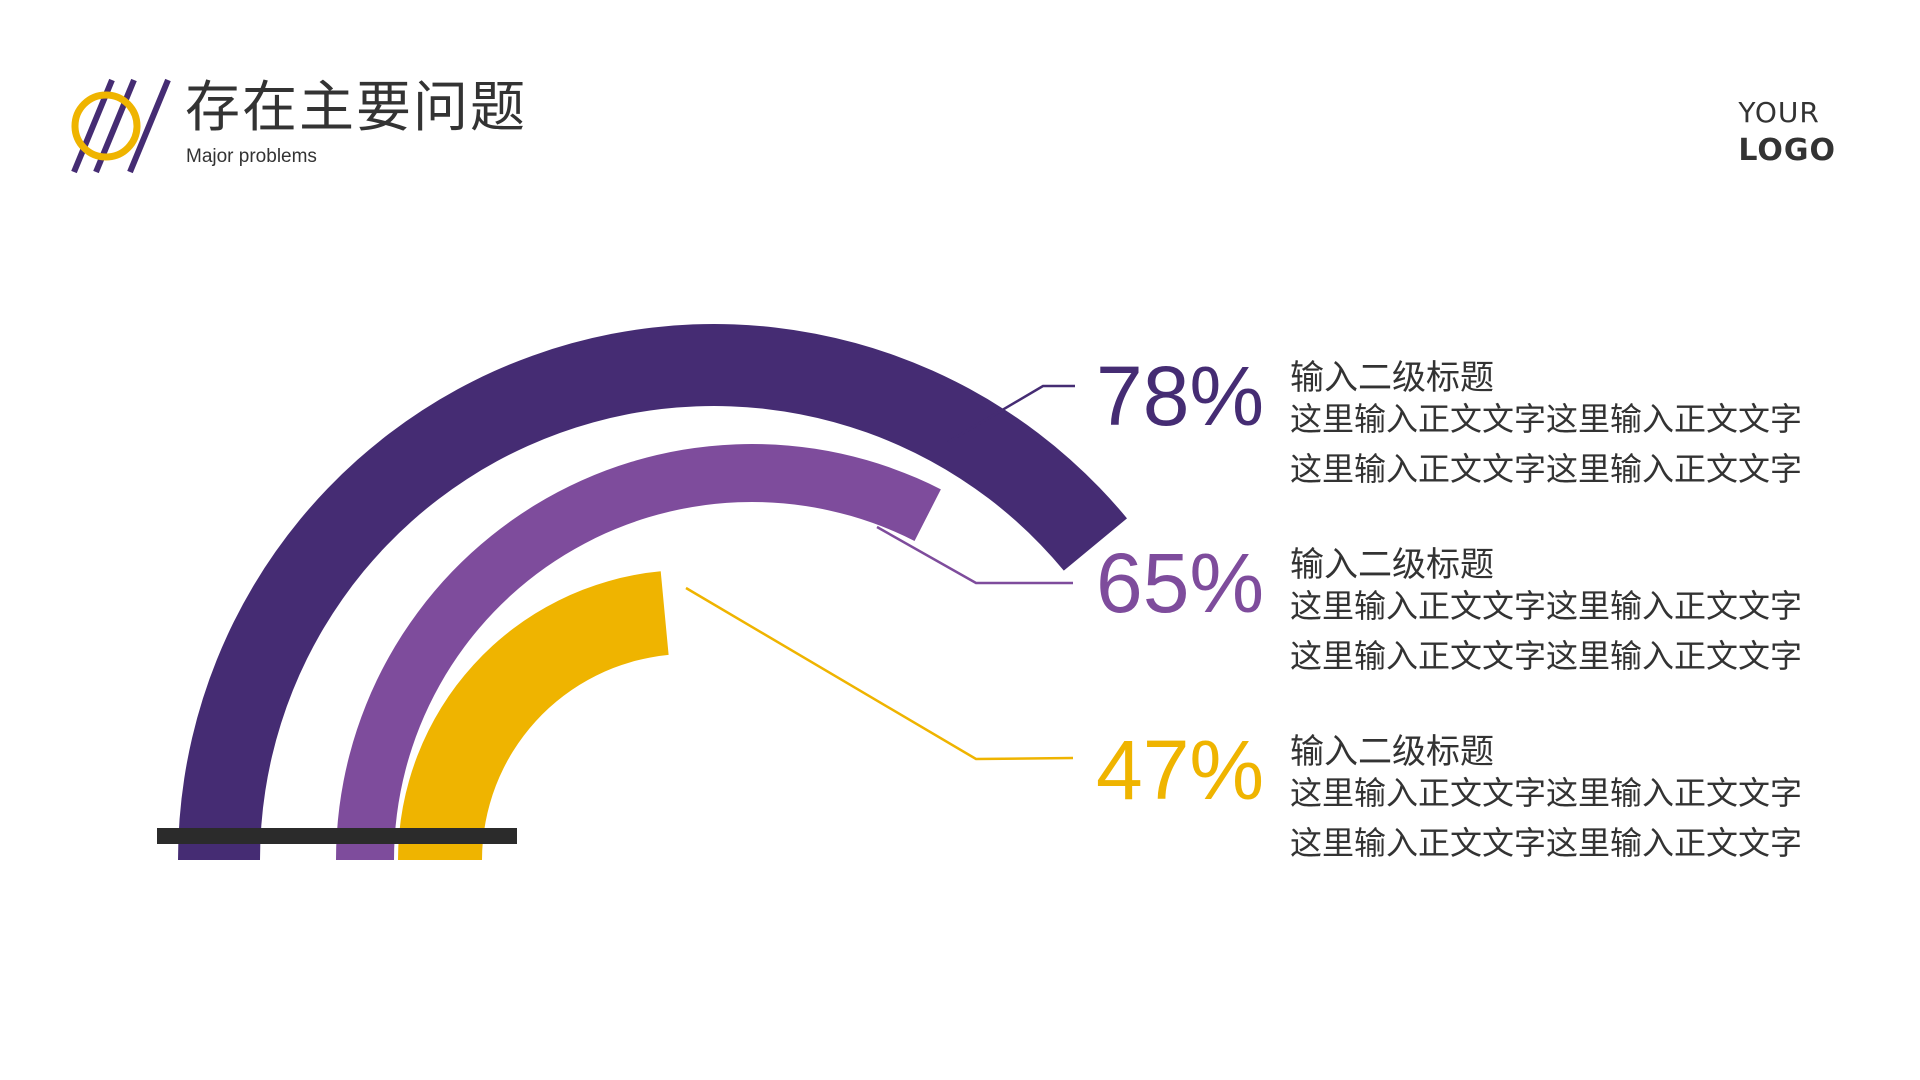 Image resolution: width=1920 pixels, height=1080 pixels. I want to click on logo-line2: LOGO, so click(1787, 150).